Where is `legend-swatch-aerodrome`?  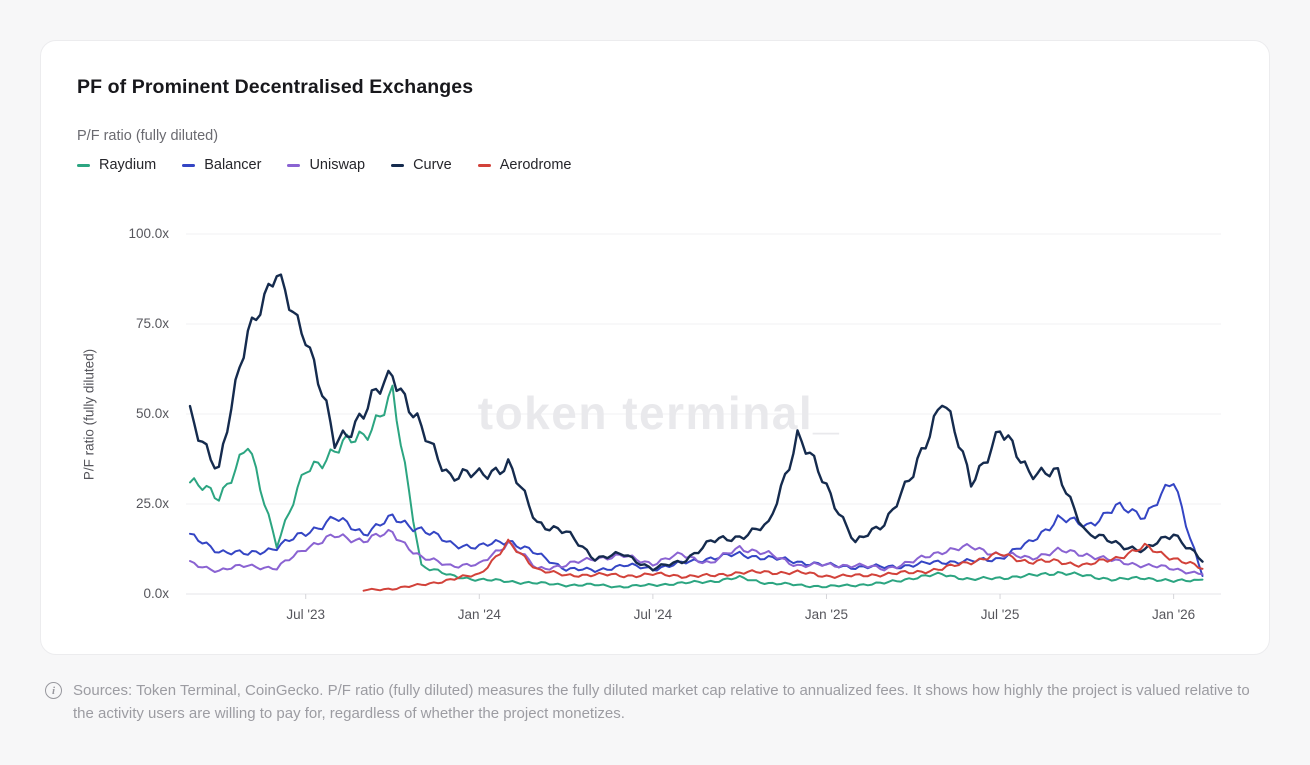 legend-swatch-aerodrome is located at coordinates (484, 165).